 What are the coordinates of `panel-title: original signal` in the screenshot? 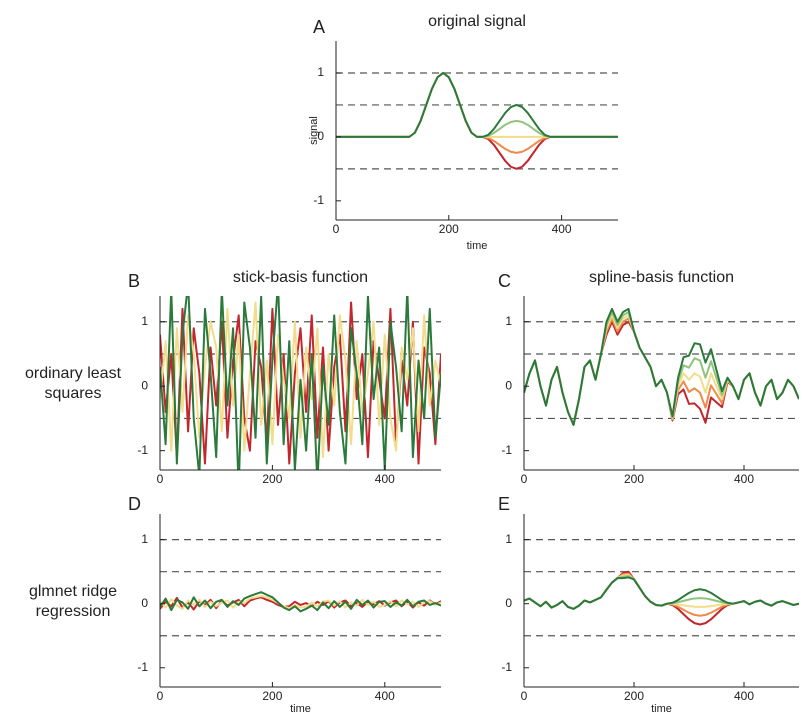 It's located at (477, 21).